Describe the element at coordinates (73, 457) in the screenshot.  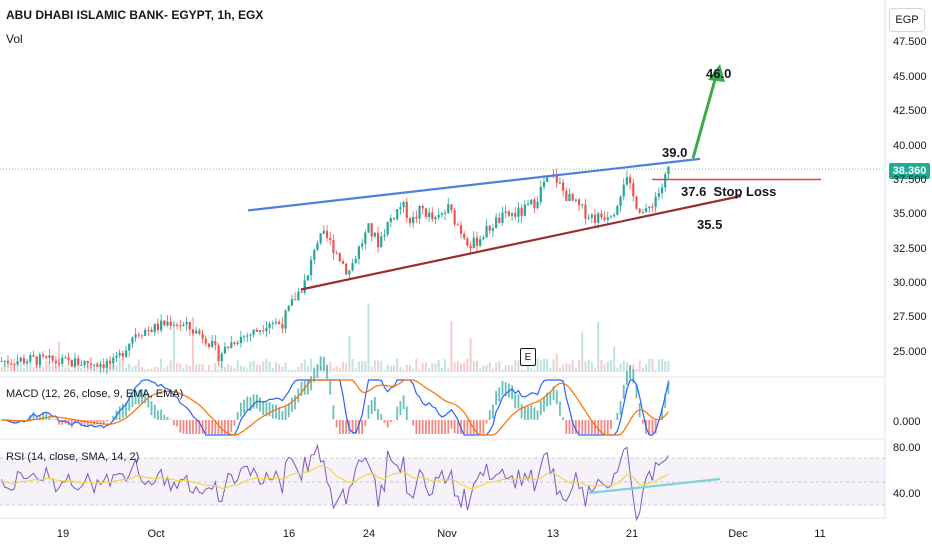
I see `rsi-label: RSI (14, close, SMA, 14, 2)` at that location.